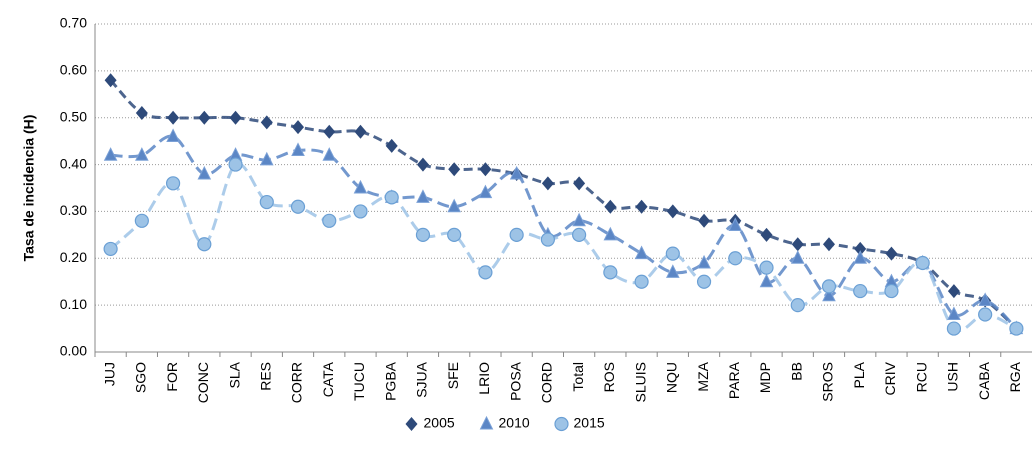 Image resolution: width=1032 pixels, height=459 pixels. Describe the element at coordinates (453, 375) in the screenshot. I see `x-tick-label: SFE` at that location.